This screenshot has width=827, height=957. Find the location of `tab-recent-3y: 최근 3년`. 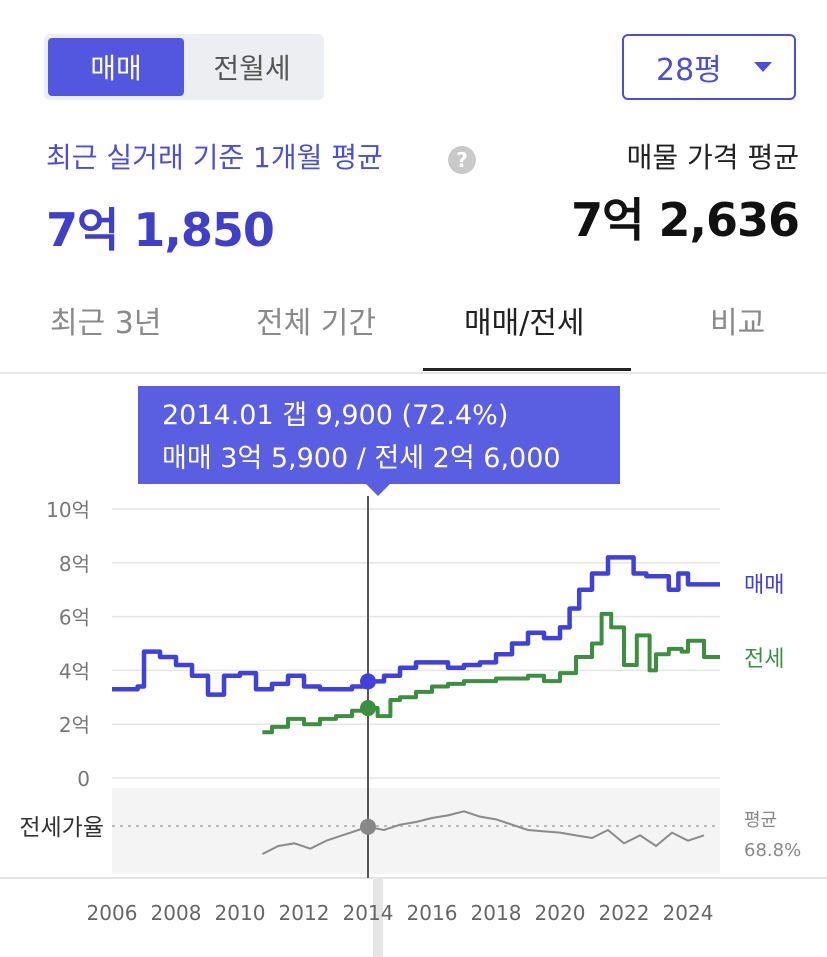

tab-recent-3y: 최근 3년 is located at coordinates (106, 323).